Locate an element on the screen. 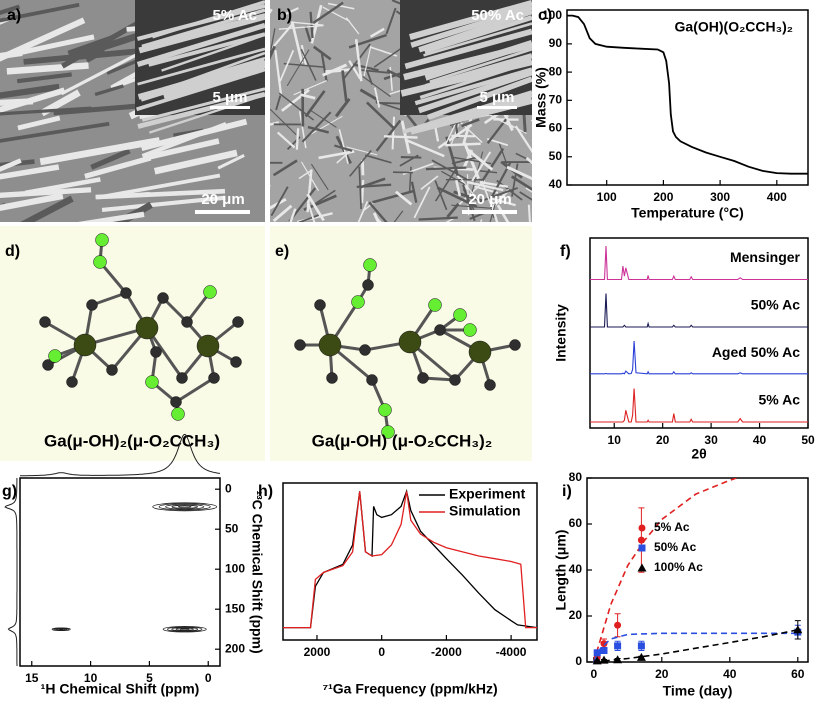 This screenshot has height=705, width=817. x-axis-label: Temperature (°C) is located at coordinates (687, 213).